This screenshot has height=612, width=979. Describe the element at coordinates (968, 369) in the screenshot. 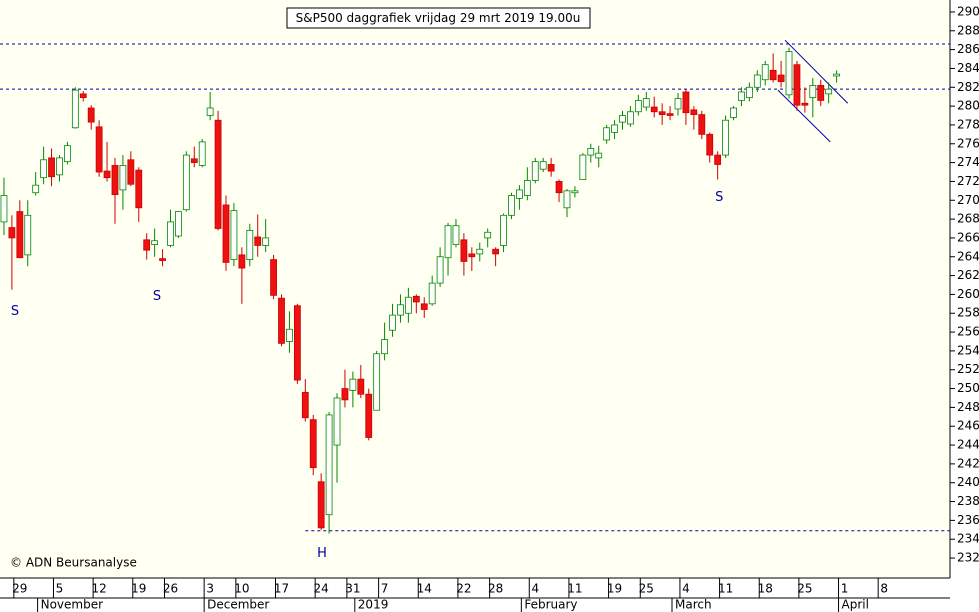

I see `y-tick-label: 2520` at that location.